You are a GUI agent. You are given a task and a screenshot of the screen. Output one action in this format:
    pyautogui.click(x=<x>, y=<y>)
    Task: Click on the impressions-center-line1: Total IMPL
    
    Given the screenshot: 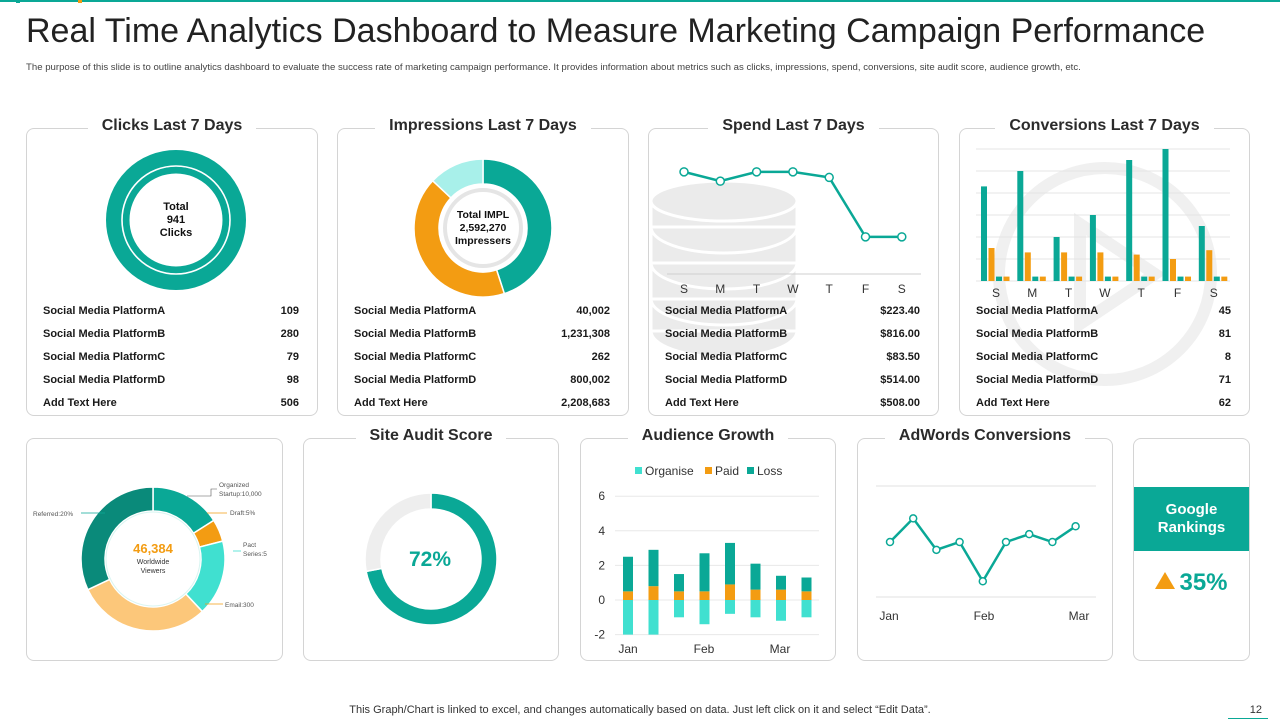 What is the action you would take?
    pyautogui.click(x=483, y=215)
    